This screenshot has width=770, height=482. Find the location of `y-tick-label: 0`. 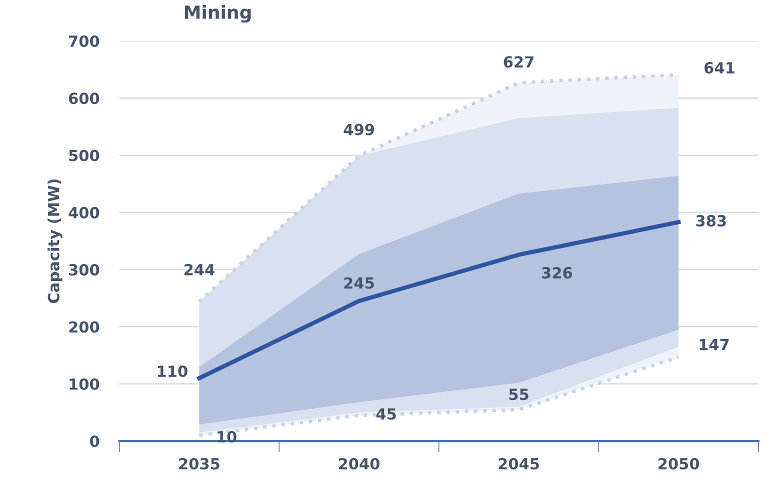

y-tick-label: 0 is located at coordinates (95, 441).